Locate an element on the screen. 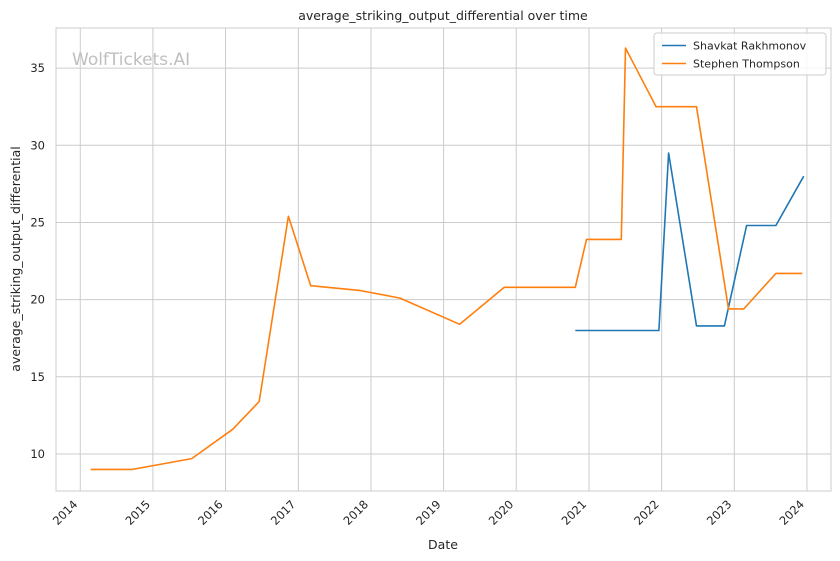  y-tick-label: 15 is located at coordinates (37, 377).